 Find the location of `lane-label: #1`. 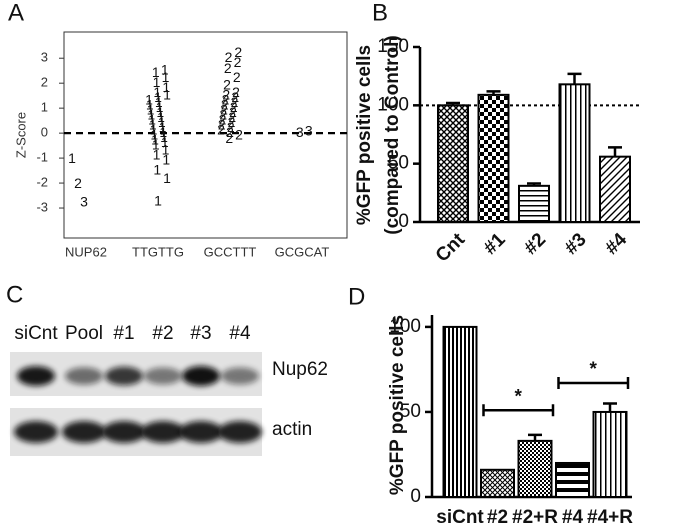

lane-label: #1 is located at coordinates (123, 333).